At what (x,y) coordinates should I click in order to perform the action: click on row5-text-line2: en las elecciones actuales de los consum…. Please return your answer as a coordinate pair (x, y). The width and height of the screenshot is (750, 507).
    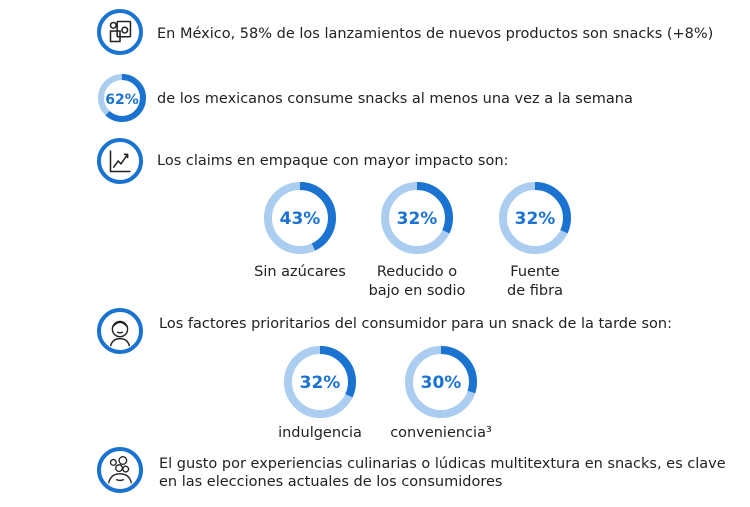
    Looking at the image, I should click on (331, 482).